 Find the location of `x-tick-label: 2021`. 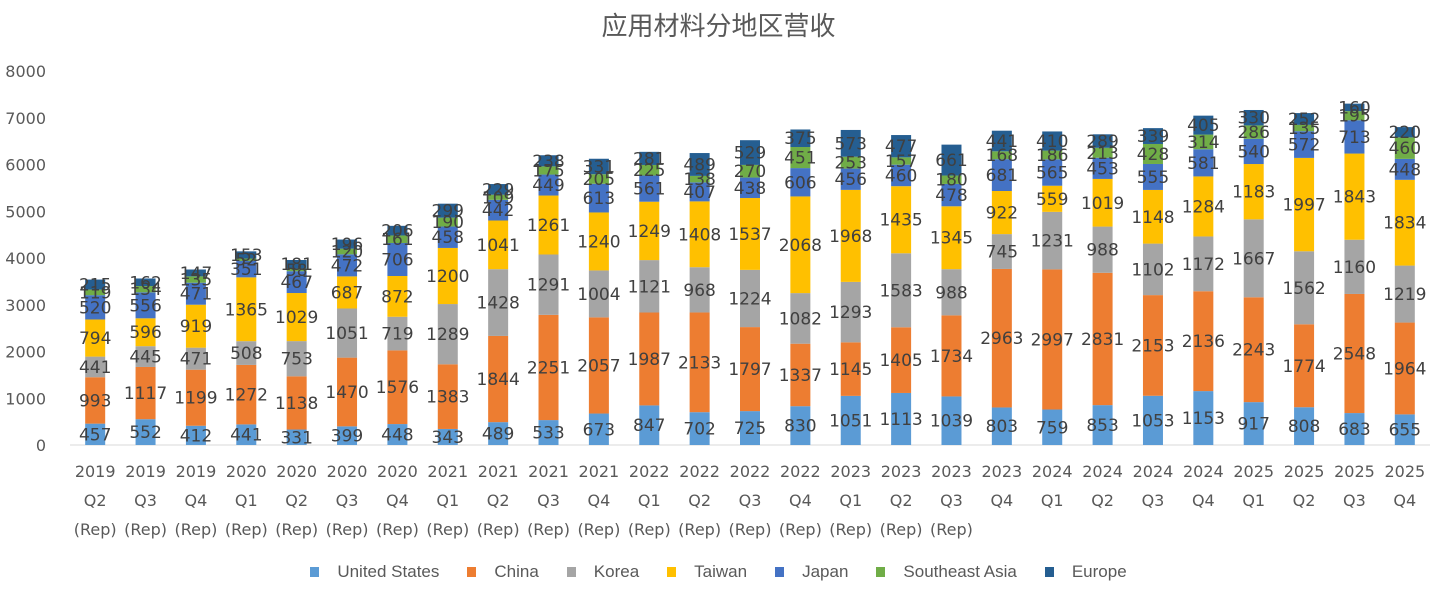

x-tick-label: 2021 is located at coordinates (498, 471).